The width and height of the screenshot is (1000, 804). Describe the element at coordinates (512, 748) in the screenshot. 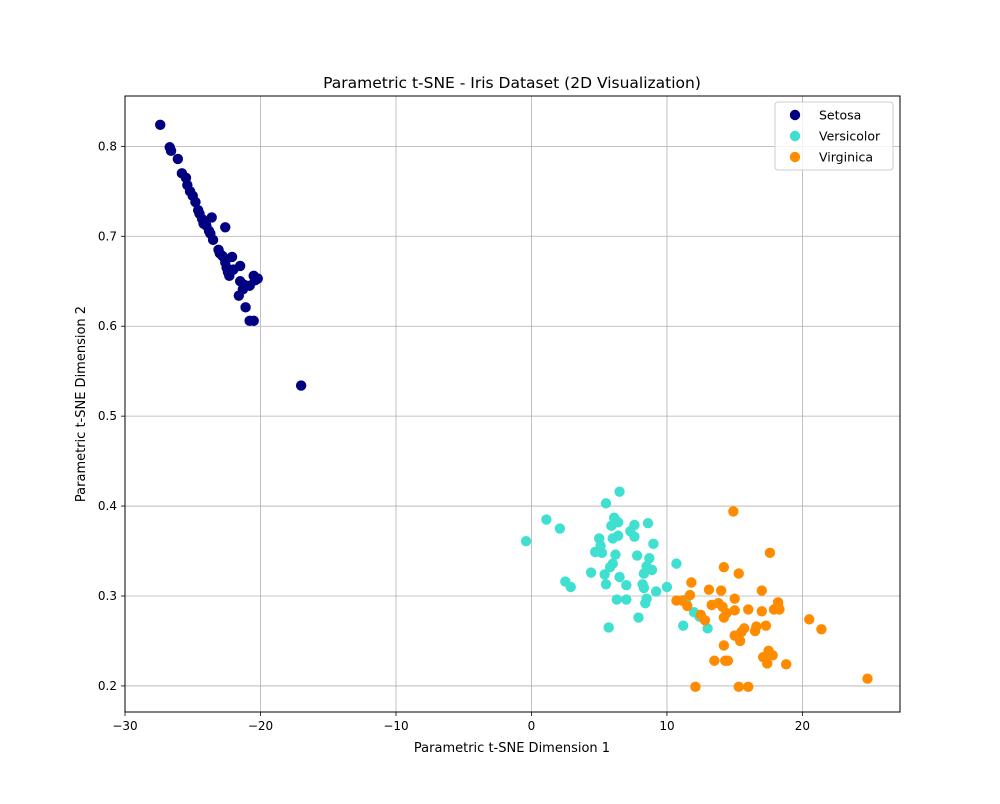

I see `x-axis-label: Parametric t-SNE Dimension 1` at that location.